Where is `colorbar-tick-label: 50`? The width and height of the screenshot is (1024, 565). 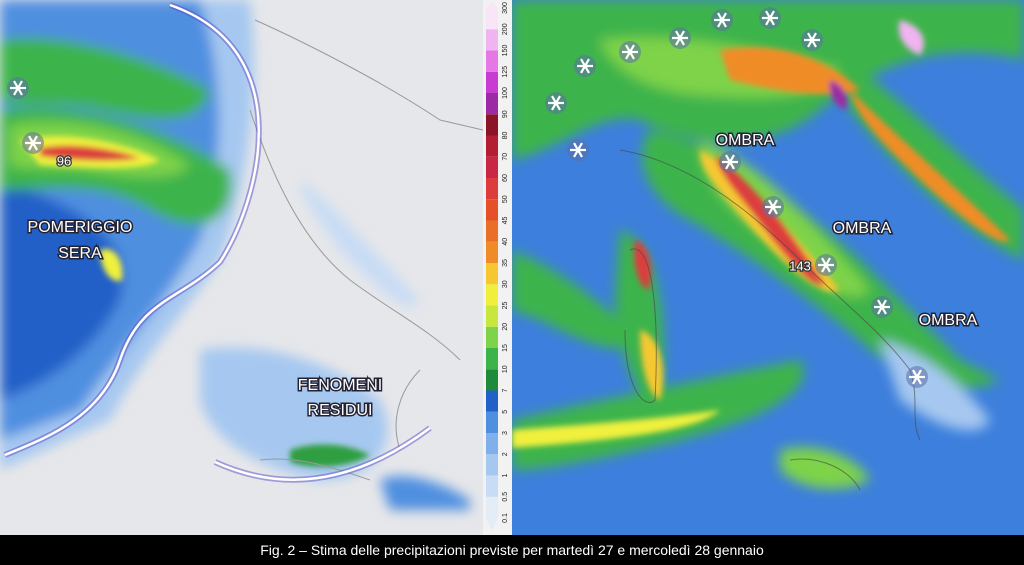
colorbar-tick-label: 50 is located at coordinates (505, 199).